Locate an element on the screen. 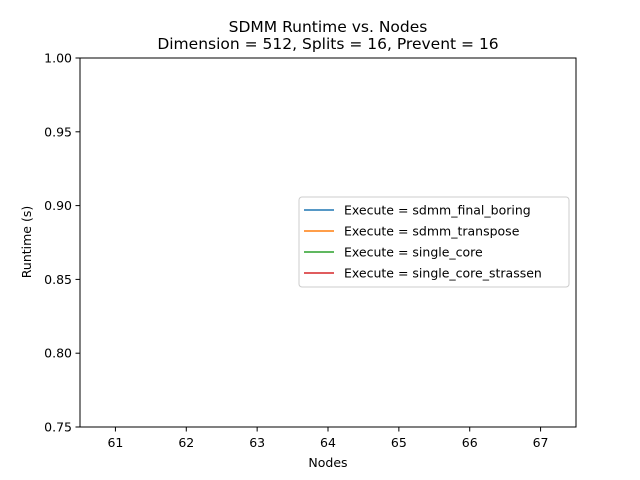  x-tick-label: 66 is located at coordinates (470, 442).